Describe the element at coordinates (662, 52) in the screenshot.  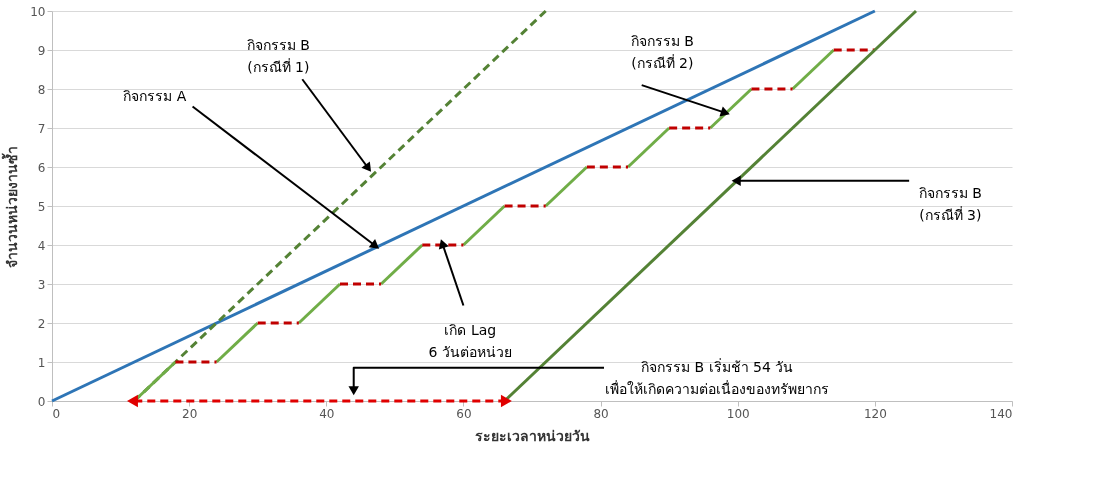
I see `annotation: กิจกรรม B (กรณีที่ 2)` at that location.